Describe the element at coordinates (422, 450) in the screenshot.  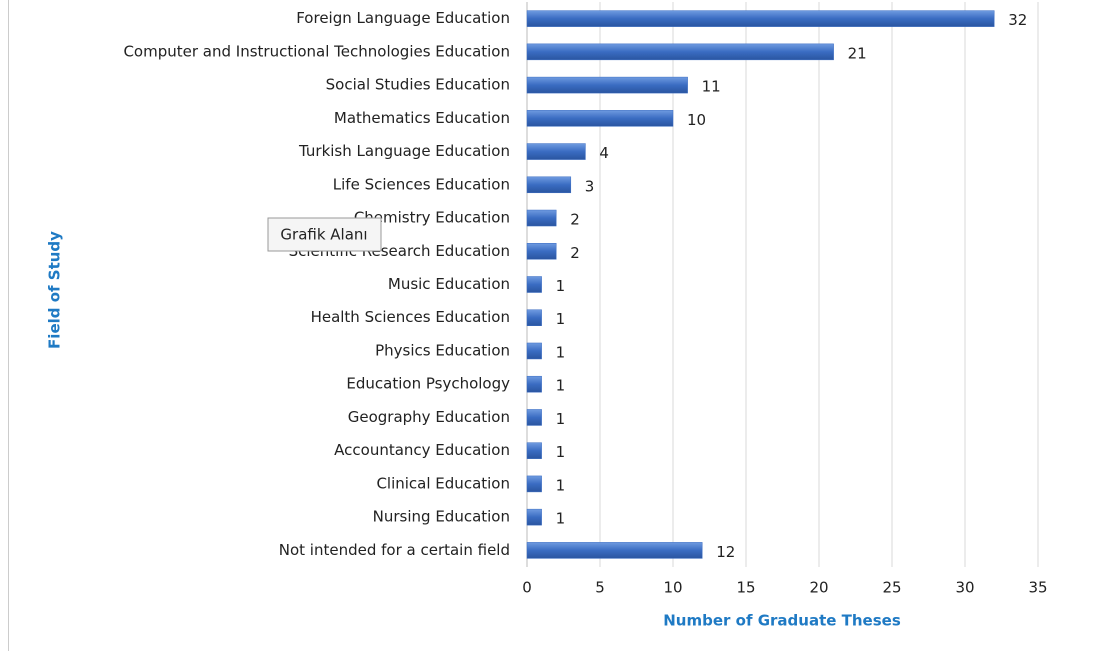
I see `y-tick-label: Accountancy Education` at that location.